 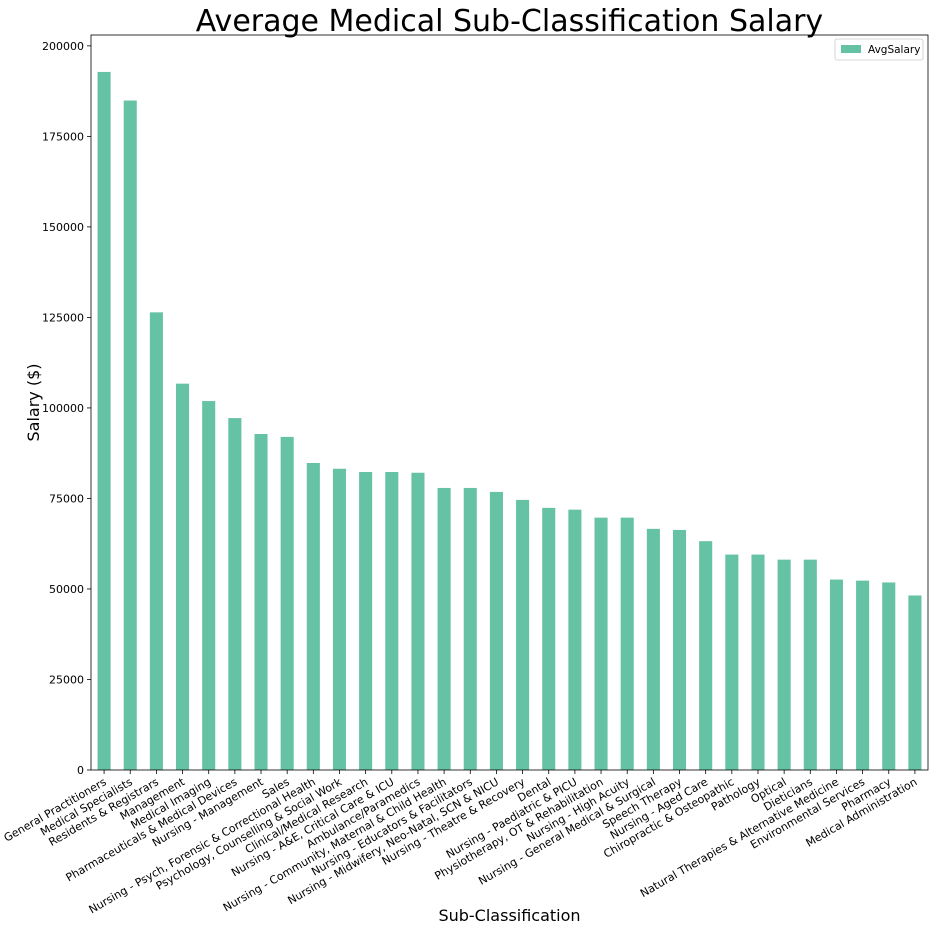 I want to click on y-tick-label: 125000, so click(x=63, y=317).